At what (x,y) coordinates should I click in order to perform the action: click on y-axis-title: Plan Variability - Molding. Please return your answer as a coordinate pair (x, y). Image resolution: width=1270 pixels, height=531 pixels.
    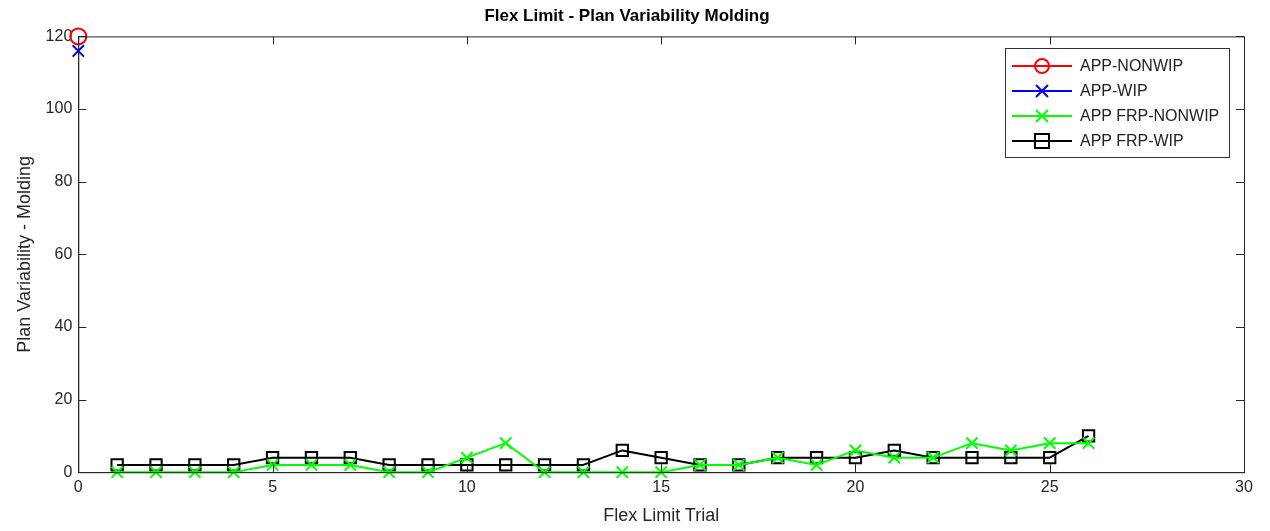
    Looking at the image, I should click on (23, 254).